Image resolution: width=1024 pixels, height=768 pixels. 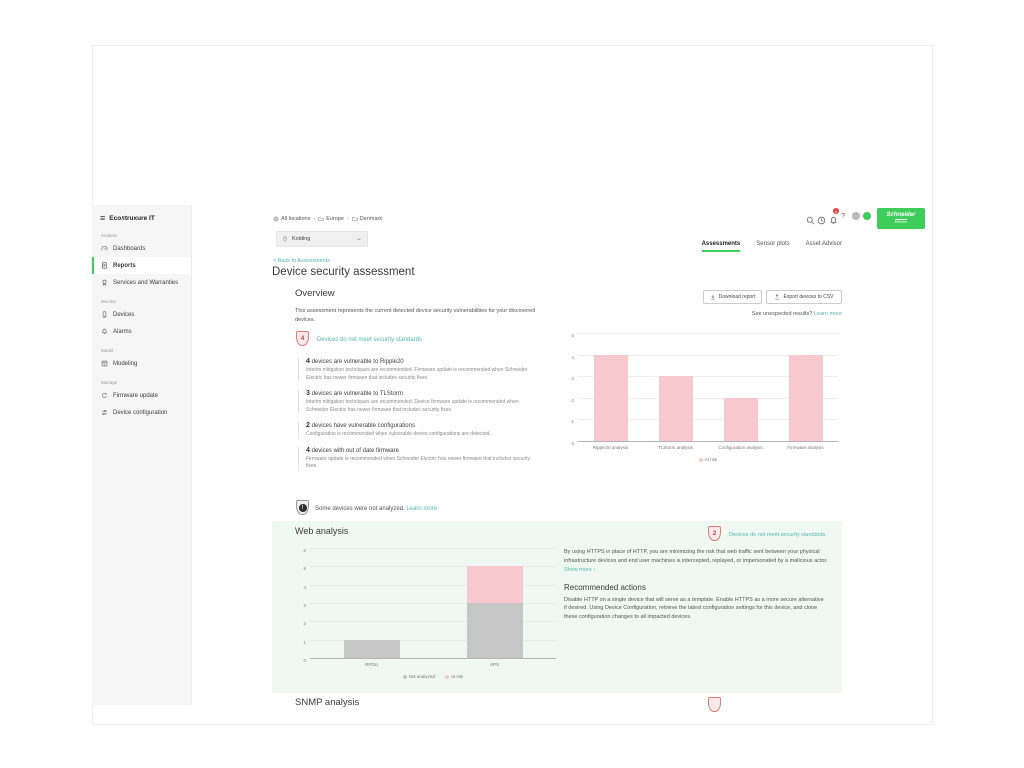 I want to click on tab-sensor-plots: Sensor plots, so click(x=773, y=244).